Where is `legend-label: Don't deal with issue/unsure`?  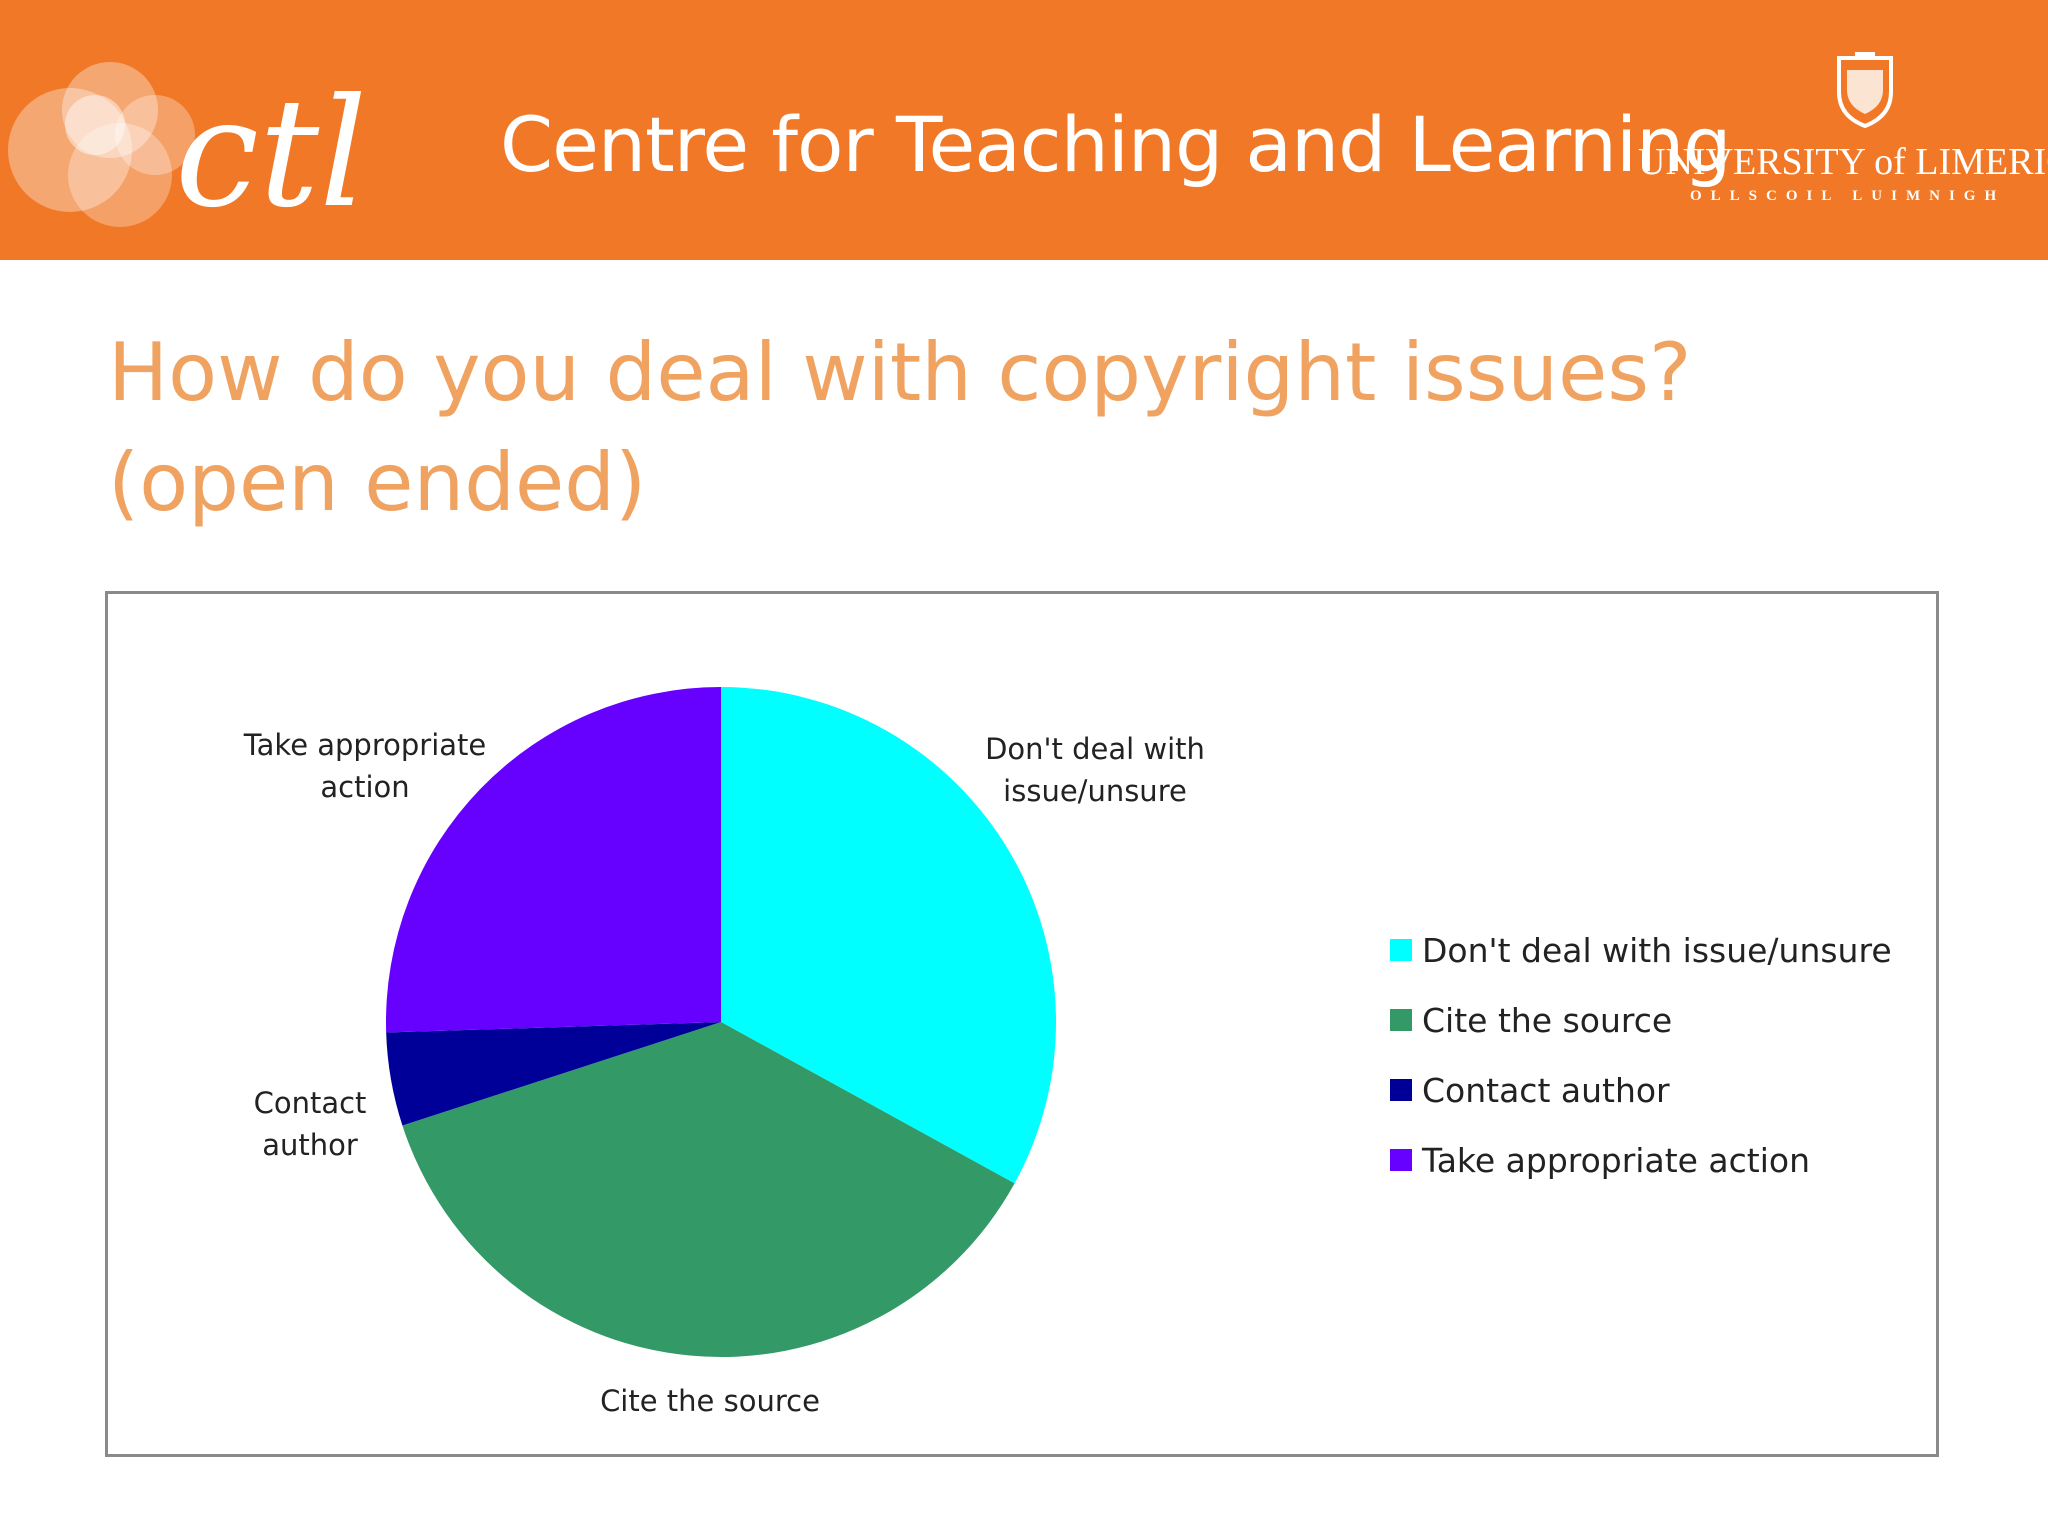
legend-label: Don't deal with issue/unsure is located at coordinates (1657, 950).